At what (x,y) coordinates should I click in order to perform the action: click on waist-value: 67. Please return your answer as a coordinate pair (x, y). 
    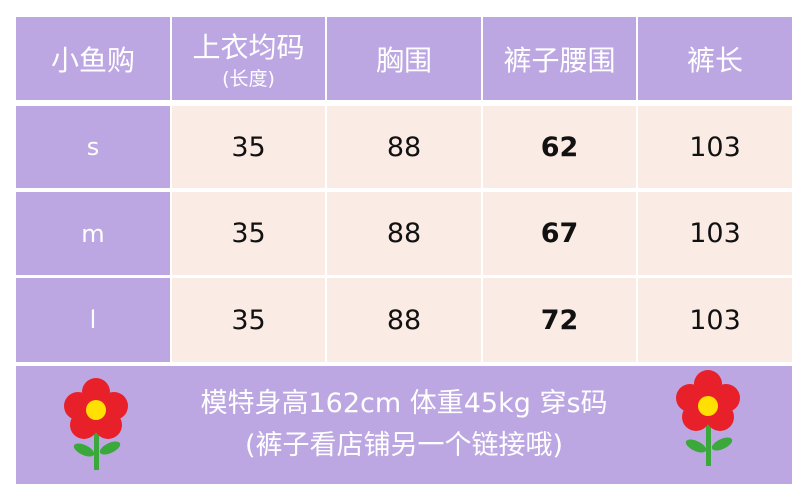
    Looking at the image, I should click on (559, 233).